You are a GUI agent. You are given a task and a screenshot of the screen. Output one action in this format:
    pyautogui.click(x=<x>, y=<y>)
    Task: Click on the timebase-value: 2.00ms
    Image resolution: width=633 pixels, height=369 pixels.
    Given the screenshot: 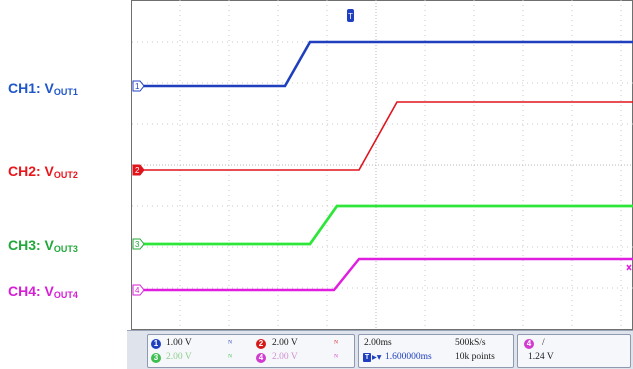 What is the action you would take?
    pyautogui.click(x=378, y=343)
    